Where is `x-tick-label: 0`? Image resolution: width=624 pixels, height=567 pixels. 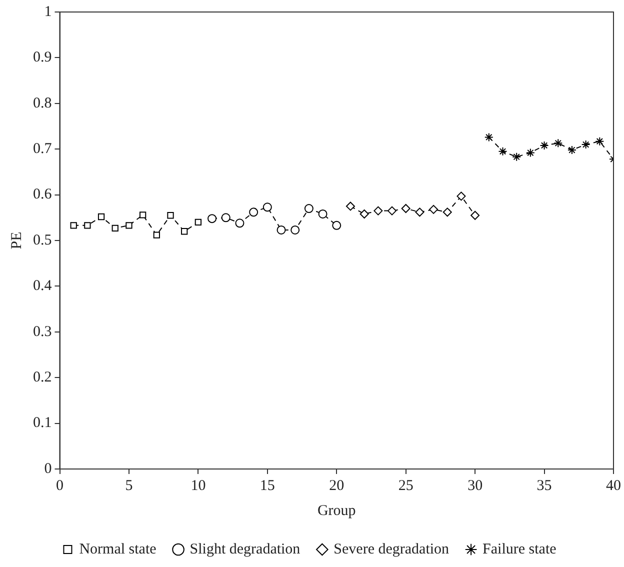
x-tick-label: 0 is located at coordinates (60, 486).